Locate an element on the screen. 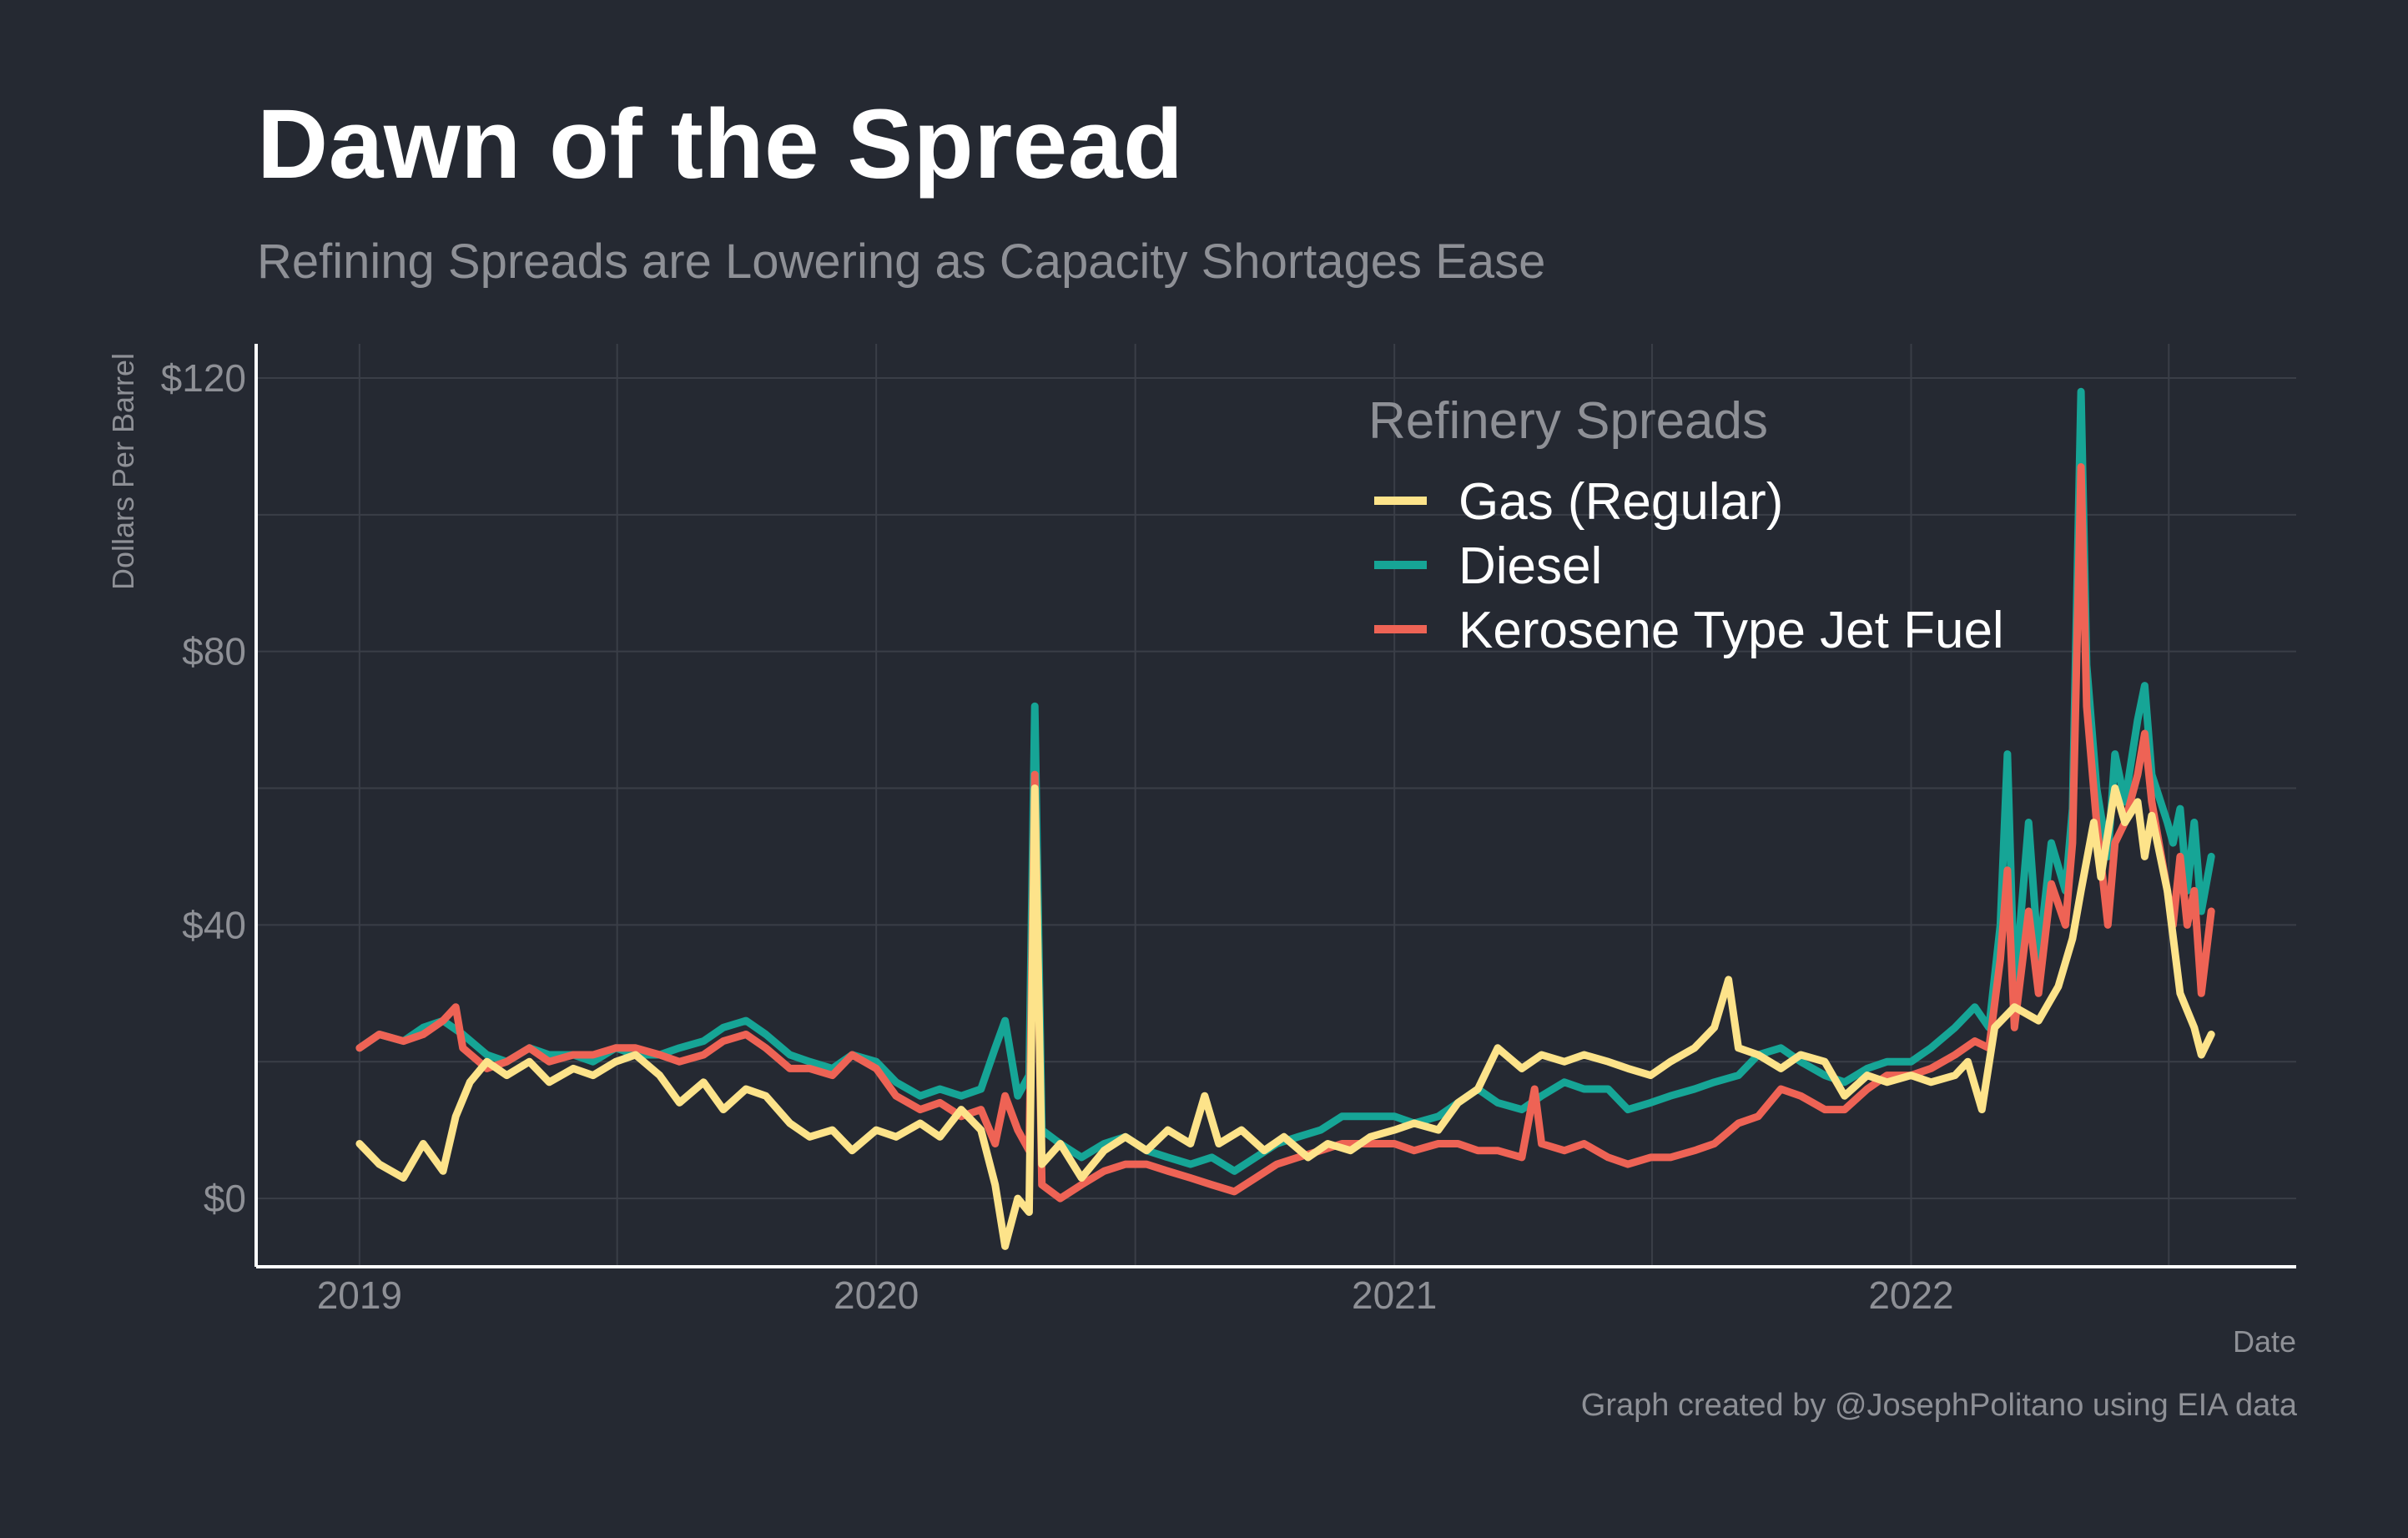 This screenshot has height=1538, width=2408. x-tick-label: 2021 is located at coordinates (1394, 1295).